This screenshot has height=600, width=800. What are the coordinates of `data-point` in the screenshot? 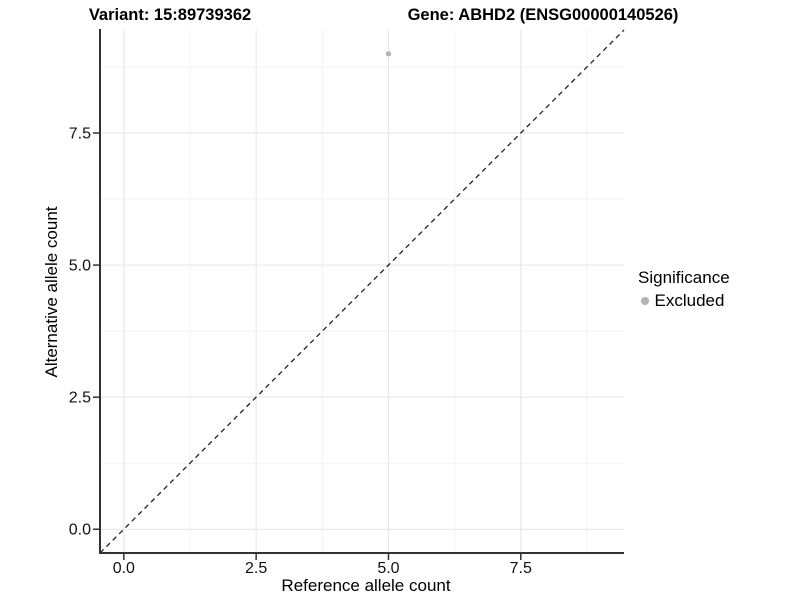 It's located at (388, 54).